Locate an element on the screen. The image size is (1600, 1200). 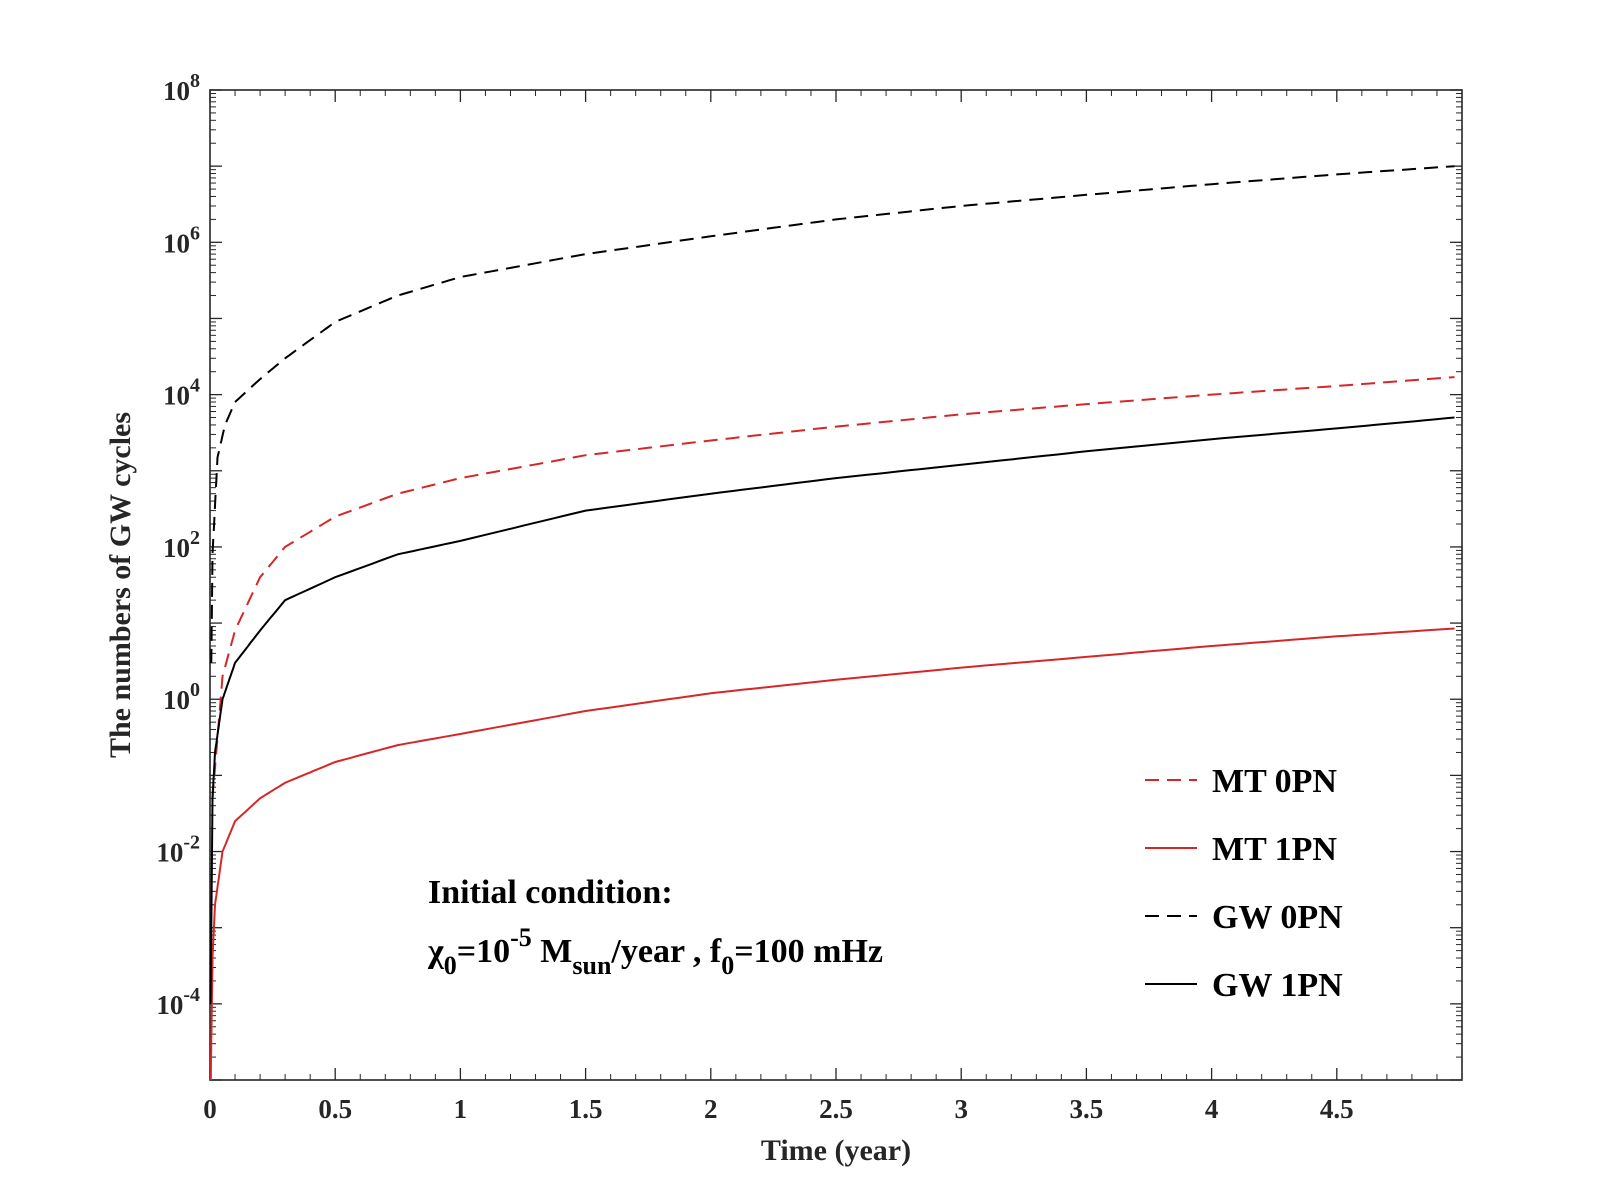
f-rest: =100 mHz is located at coordinates (808, 951).